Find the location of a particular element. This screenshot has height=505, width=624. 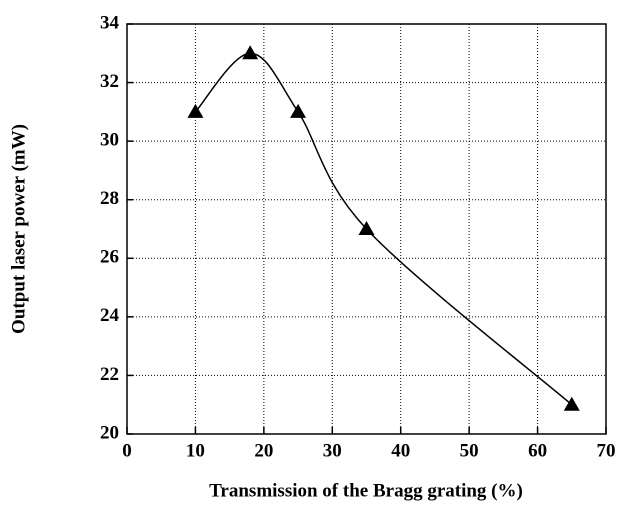

x-tick-label: 40 is located at coordinates (400, 450).